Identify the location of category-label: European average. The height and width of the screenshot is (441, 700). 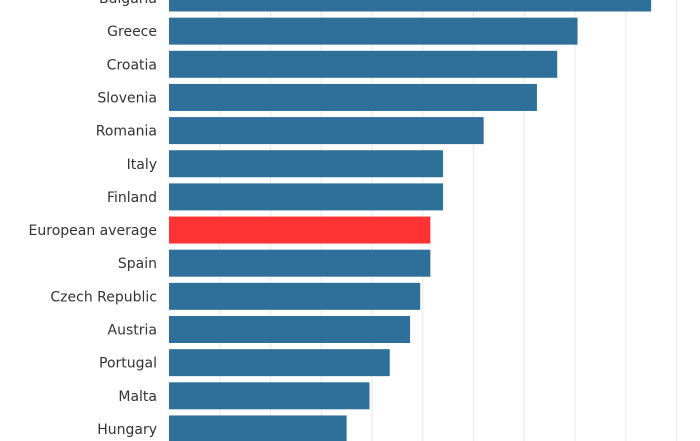
(93, 231).